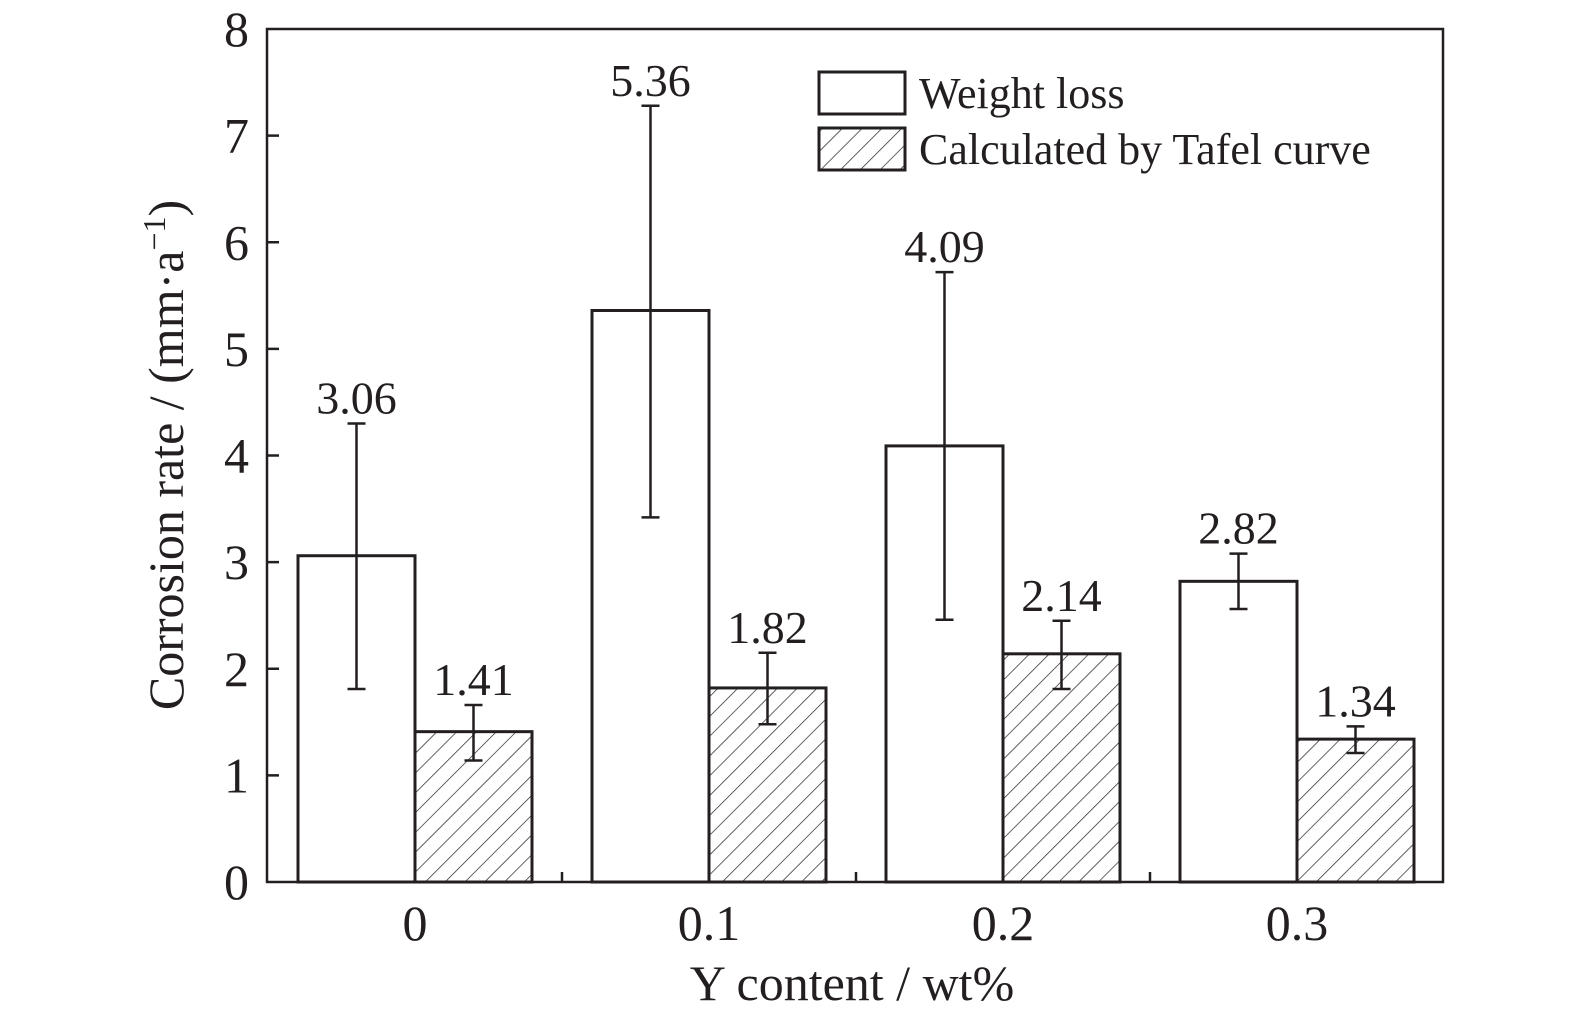 This screenshot has width=1575, height=1027. I want to click on y-tick-label-6: 6, so click(236, 242).